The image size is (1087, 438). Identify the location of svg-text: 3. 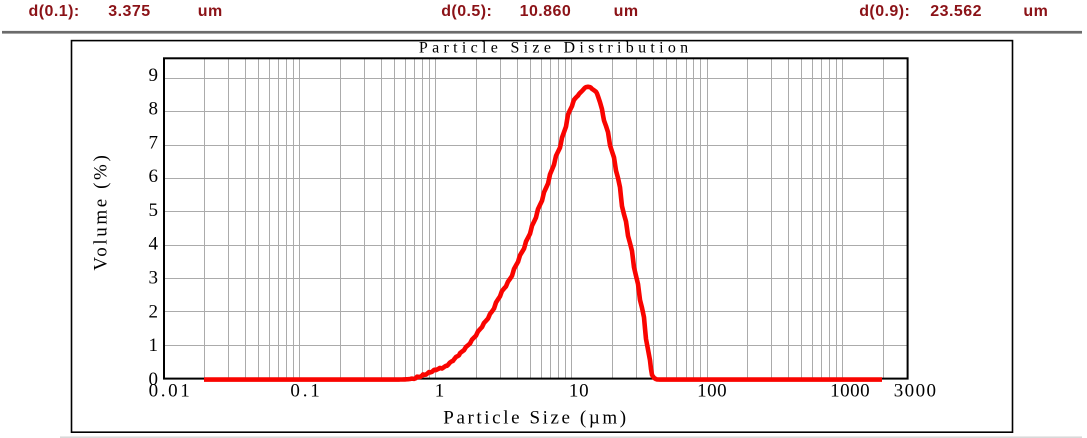
(154, 278).